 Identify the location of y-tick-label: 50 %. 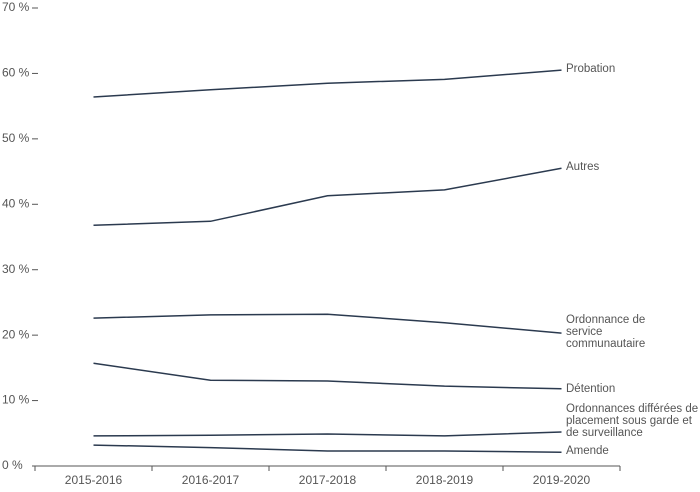
(16, 138).